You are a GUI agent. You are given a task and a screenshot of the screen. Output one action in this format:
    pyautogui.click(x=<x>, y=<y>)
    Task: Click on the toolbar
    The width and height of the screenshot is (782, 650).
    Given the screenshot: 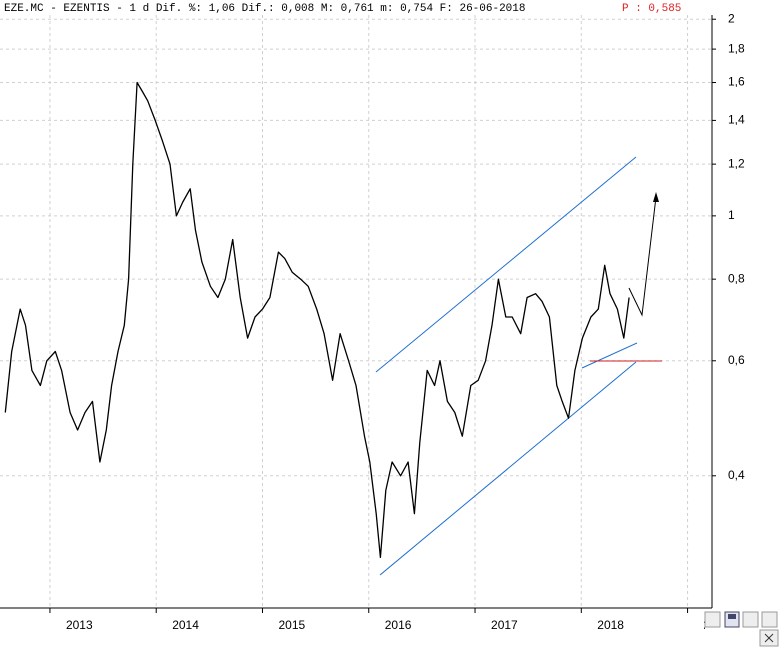 What is the action you would take?
    pyautogui.click(x=741, y=629)
    